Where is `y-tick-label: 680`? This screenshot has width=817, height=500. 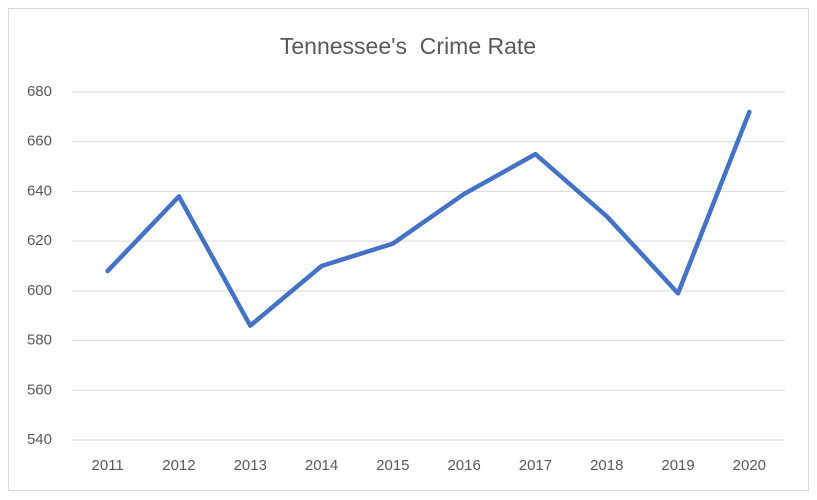
y-tick-label: 680 is located at coordinates (39, 91).